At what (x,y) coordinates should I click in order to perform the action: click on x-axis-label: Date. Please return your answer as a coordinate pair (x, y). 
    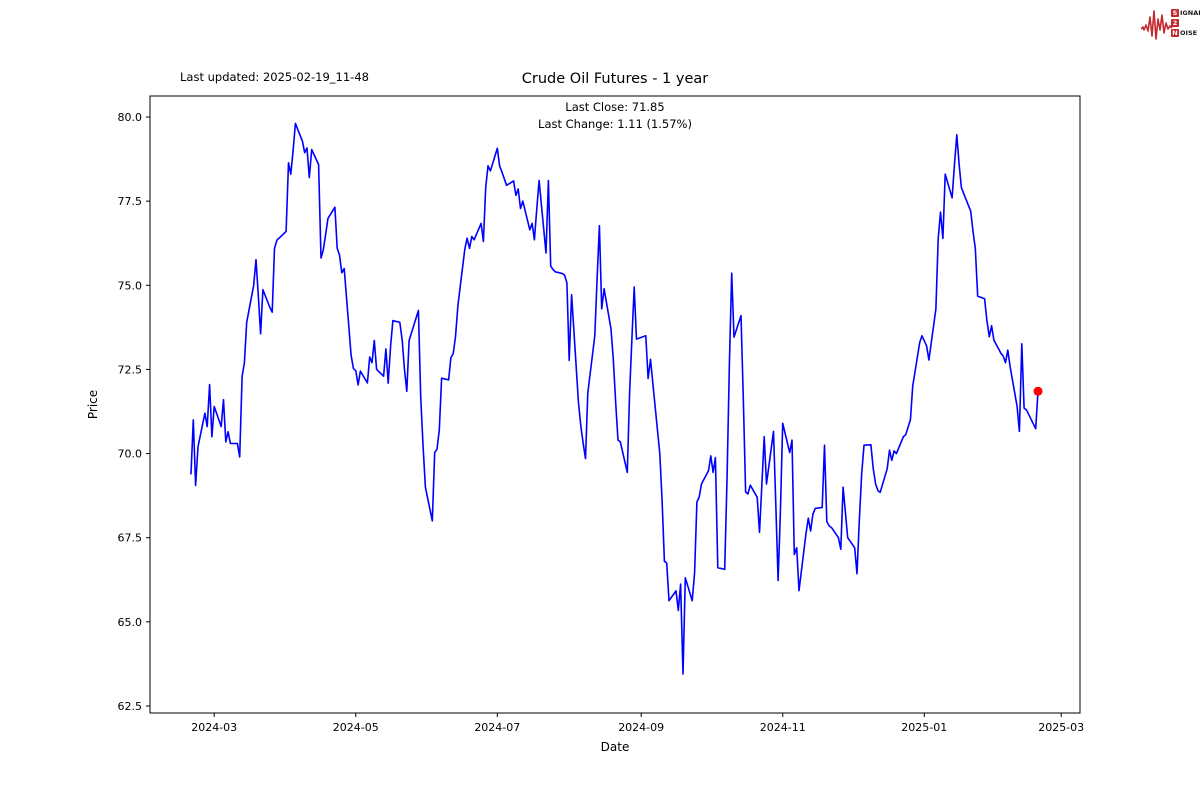
    Looking at the image, I should click on (615, 747).